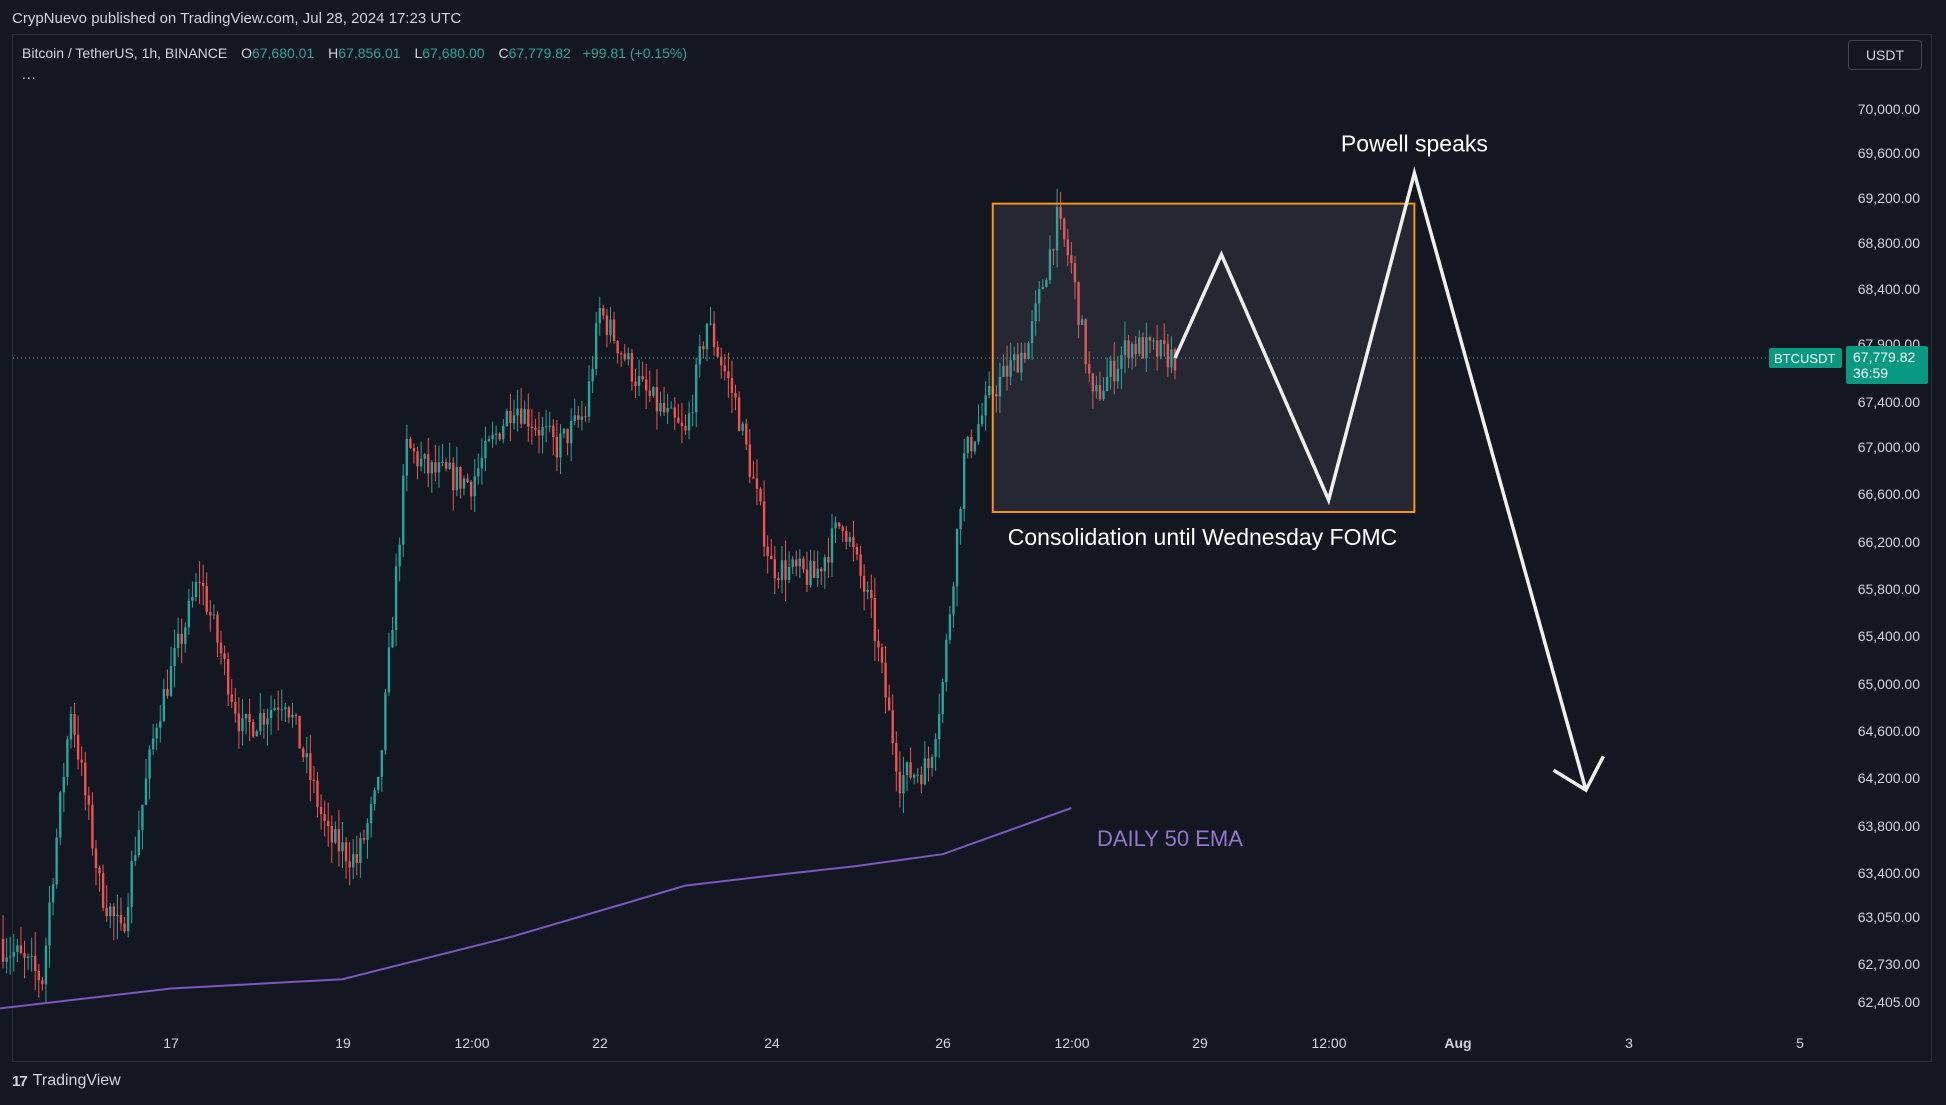  Describe the element at coordinates (1889, 826) in the screenshot. I see `price-tick-label: 63,800.00` at that location.